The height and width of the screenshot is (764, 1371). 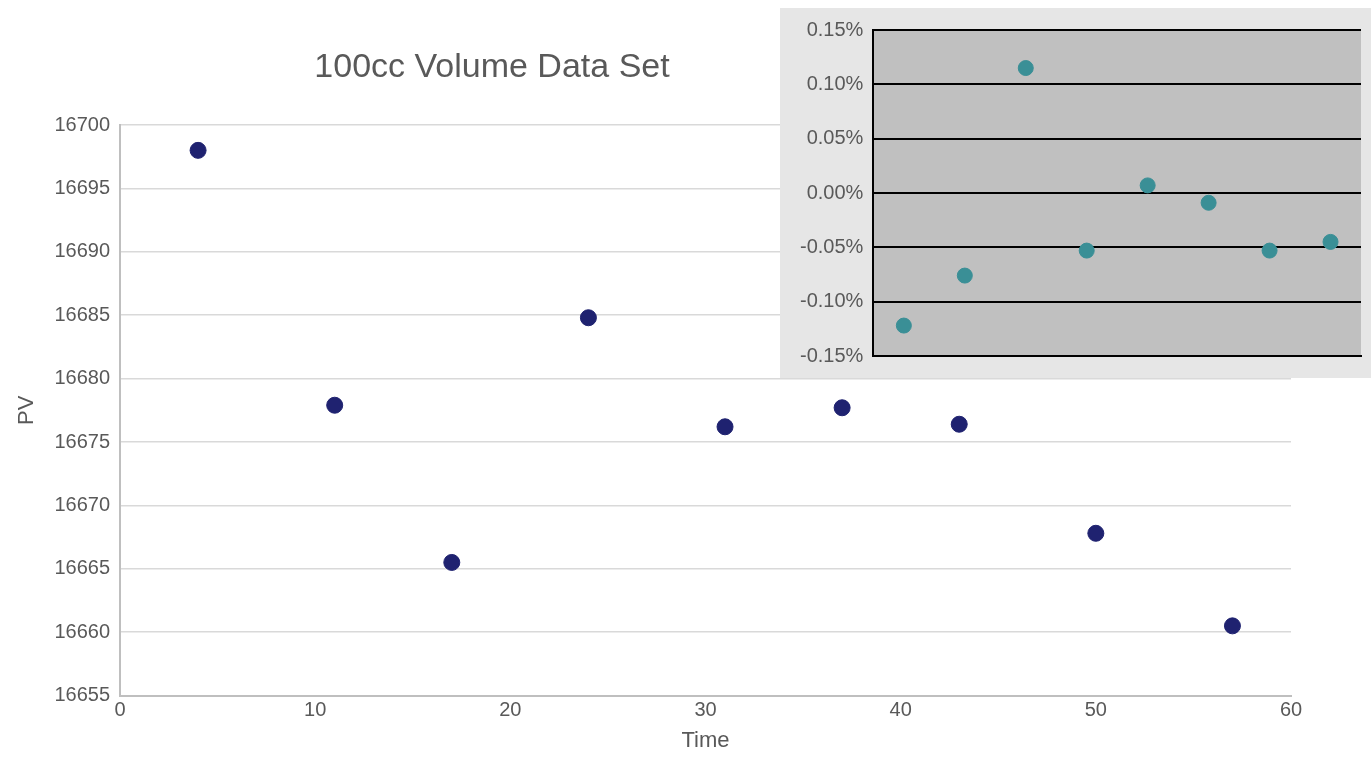 I want to click on y-tick-label: 16680, so click(x=82, y=377).